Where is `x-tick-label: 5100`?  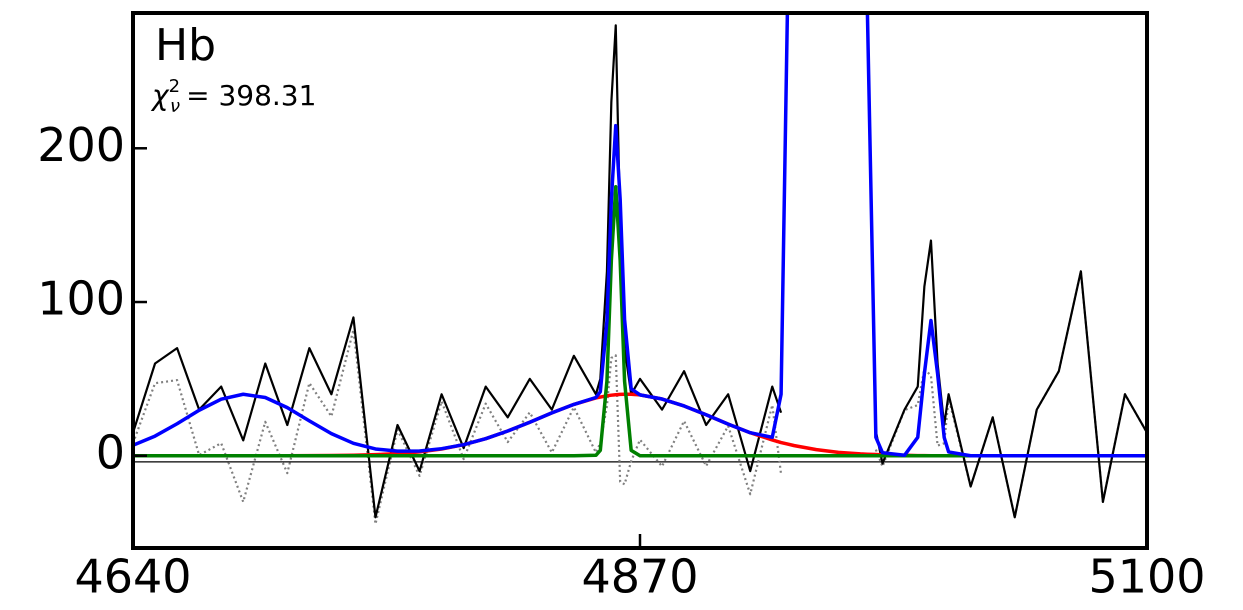 x-tick-label: 5100 is located at coordinates (1146, 577).